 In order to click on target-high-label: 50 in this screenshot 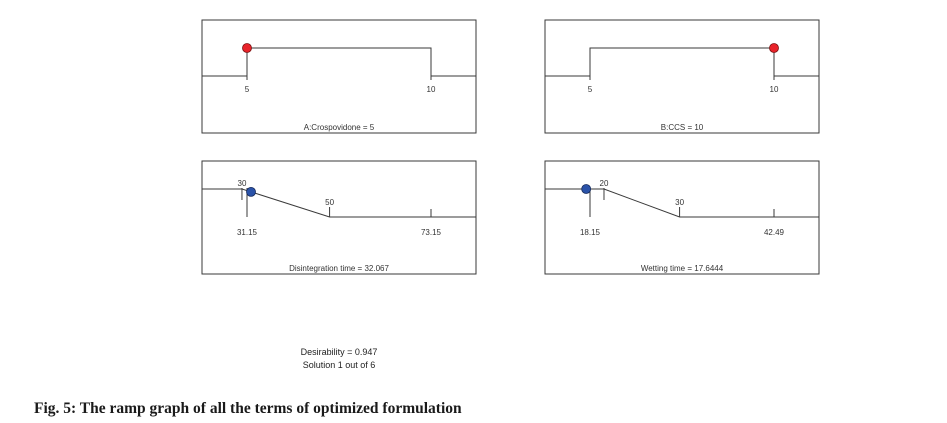, I will do `click(329, 202)`.